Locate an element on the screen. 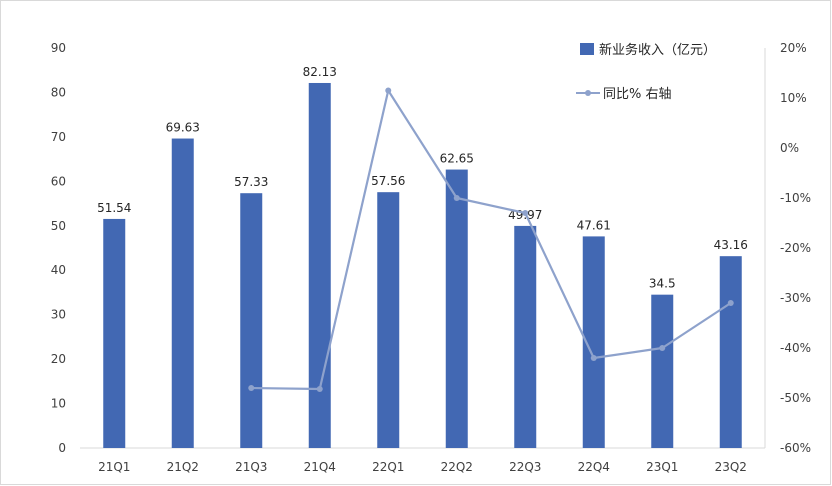 This screenshot has width=832, height=486. right-axis-tick-label: 20% is located at coordinates (793, 48).